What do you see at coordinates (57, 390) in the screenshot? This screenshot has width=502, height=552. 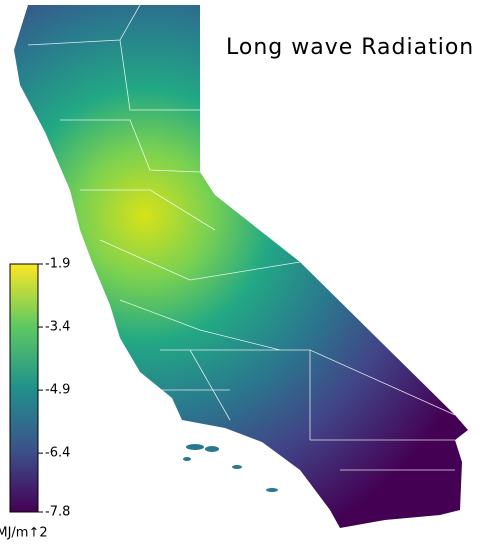 I see `tick-label: -4.9` at bounding box center [57, 390].